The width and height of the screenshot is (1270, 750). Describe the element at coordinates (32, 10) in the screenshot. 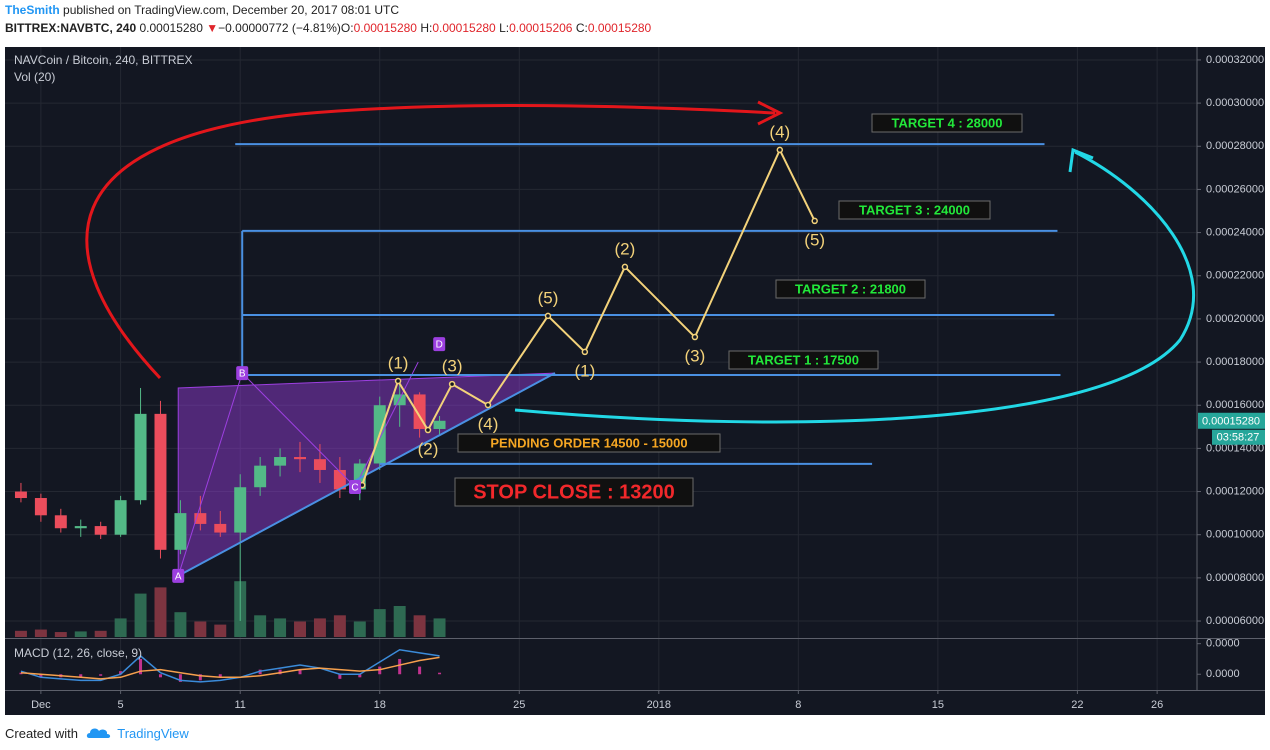

I see `author: TheSmith` at that location.